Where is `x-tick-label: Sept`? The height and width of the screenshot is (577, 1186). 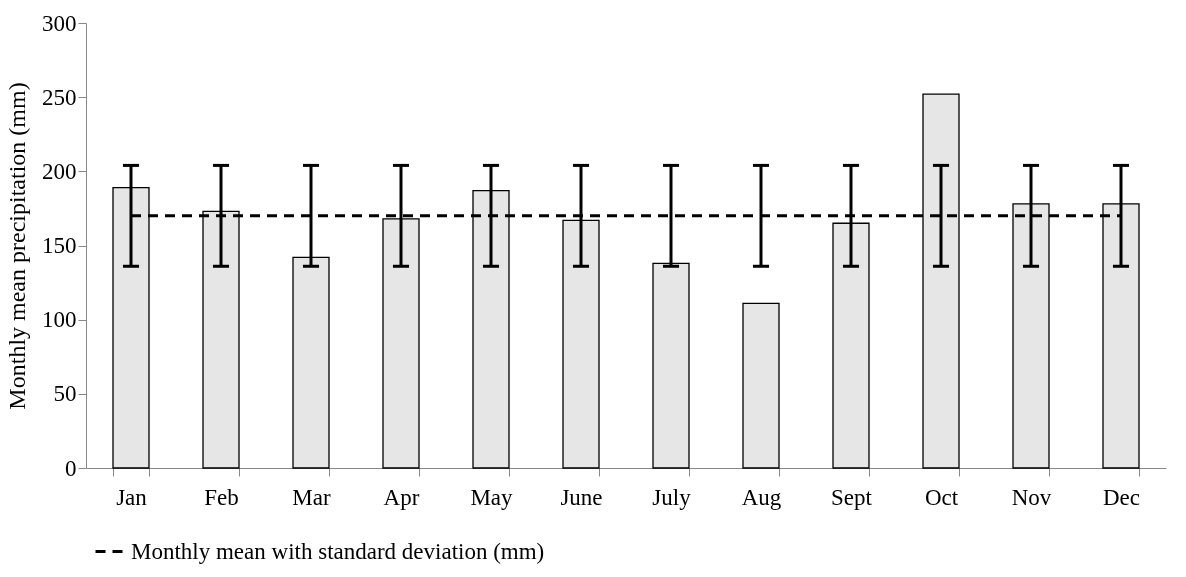 x-tick-label: Sept is located at coordinates (852, 497).